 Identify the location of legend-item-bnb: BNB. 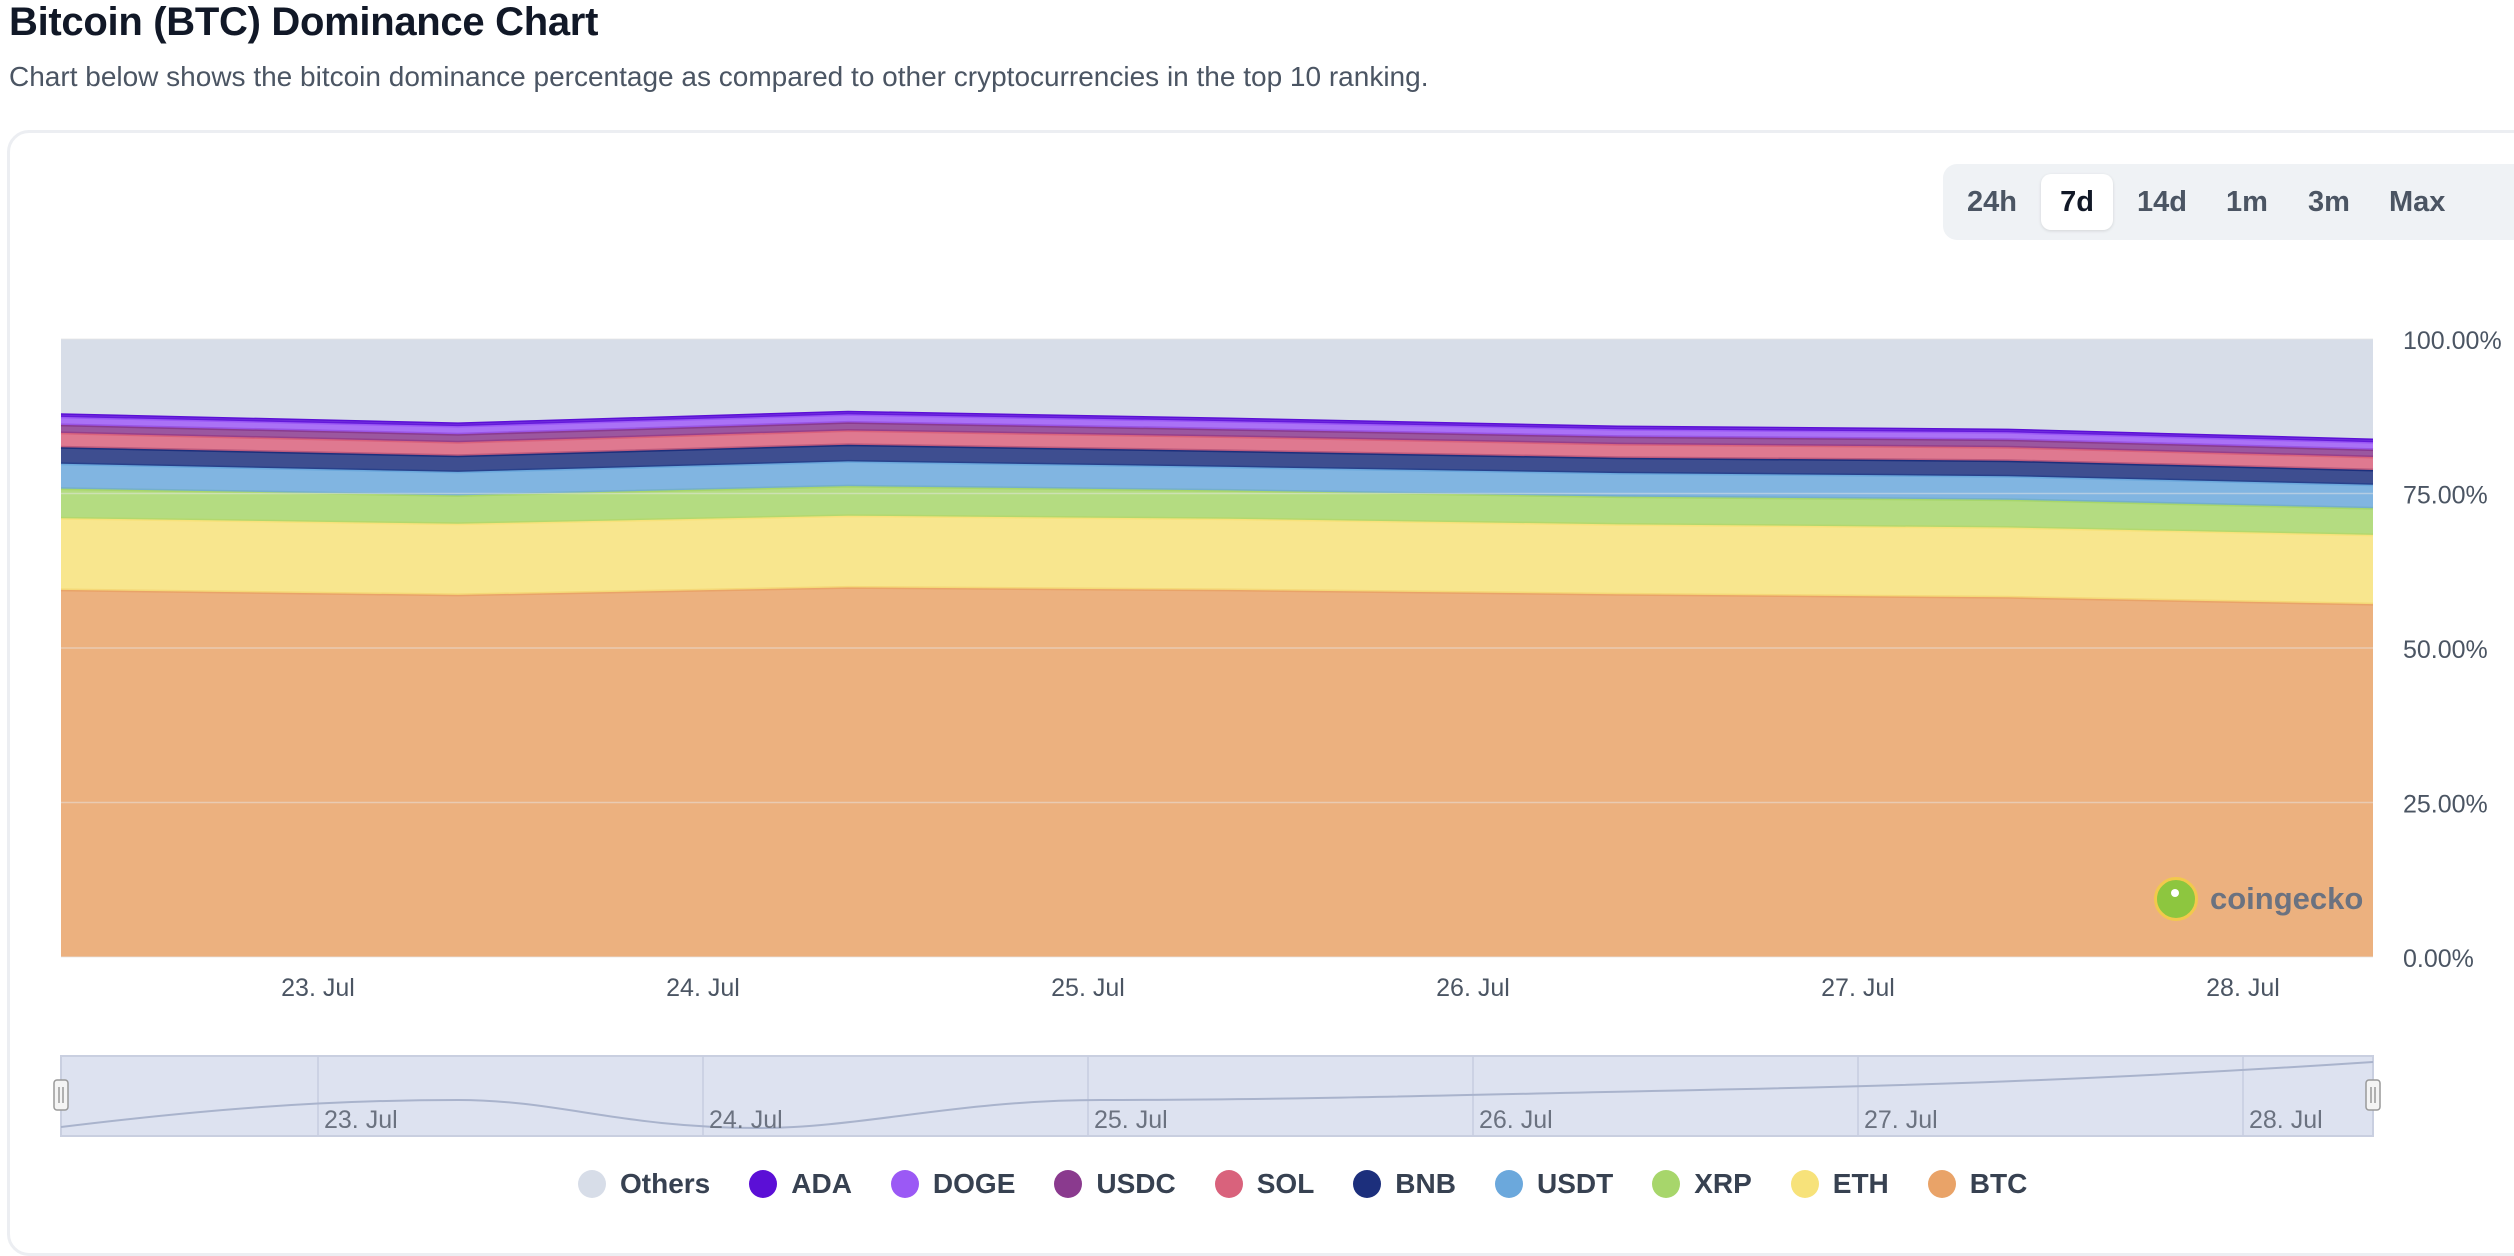
(1404, 1184).